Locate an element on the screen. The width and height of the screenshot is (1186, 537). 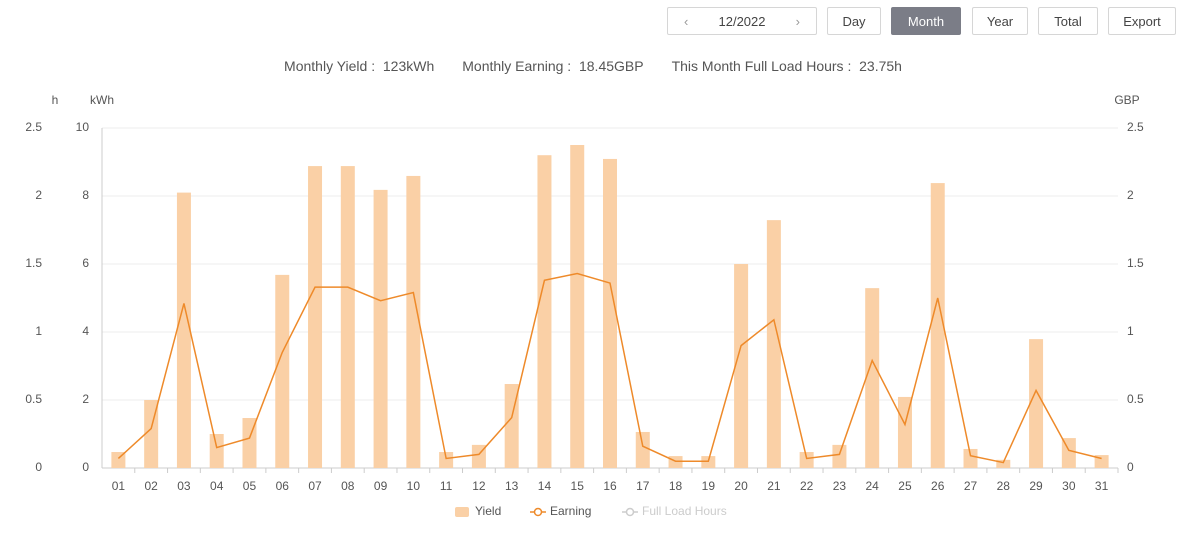
h-tick-label: 0.5 is located at coordinates (33, 399).